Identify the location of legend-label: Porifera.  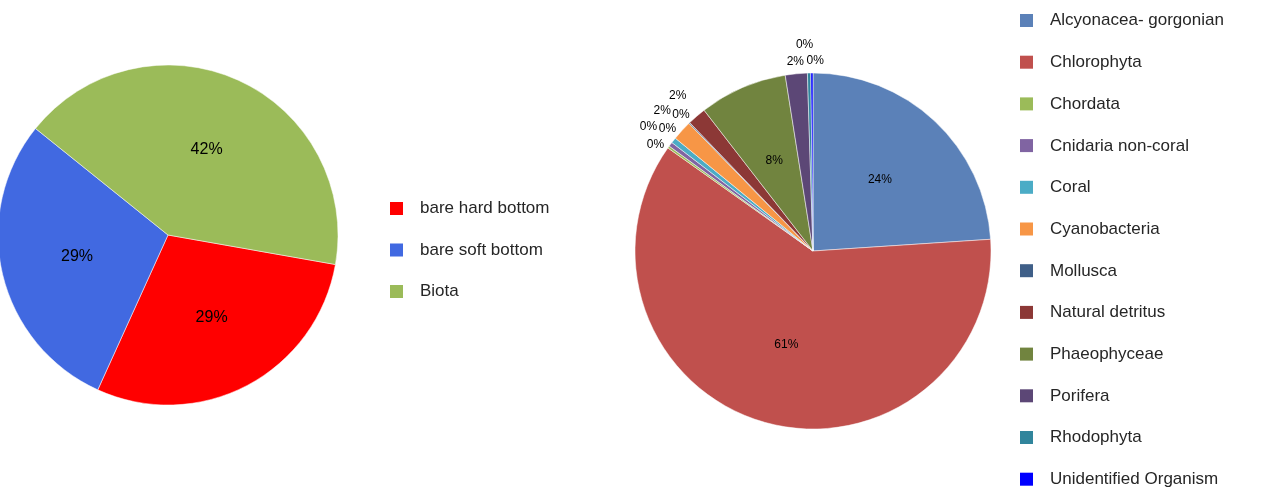
(1080, 395).